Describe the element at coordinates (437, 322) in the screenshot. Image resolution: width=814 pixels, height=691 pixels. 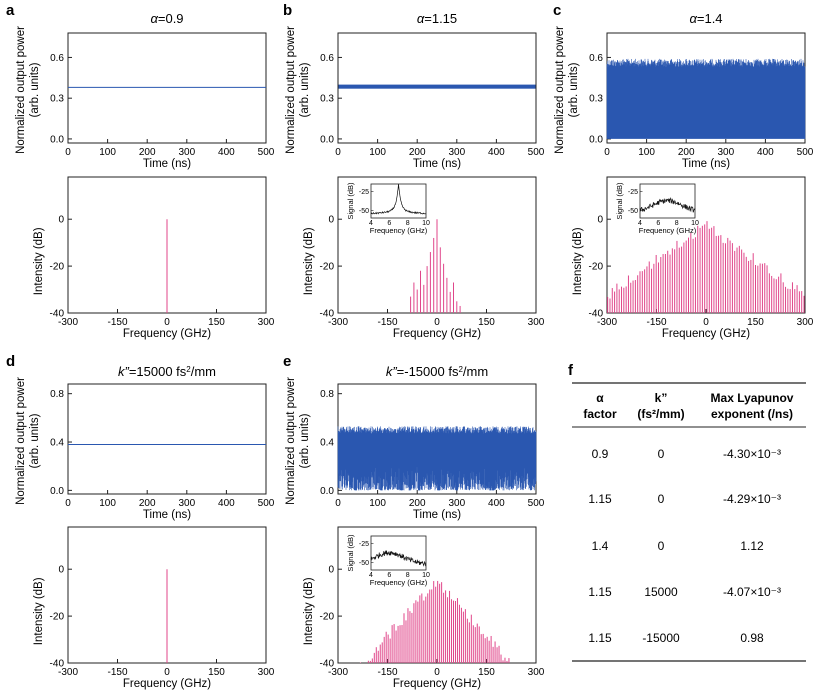
I see `b-freq-xtick-label: 0` at that location.